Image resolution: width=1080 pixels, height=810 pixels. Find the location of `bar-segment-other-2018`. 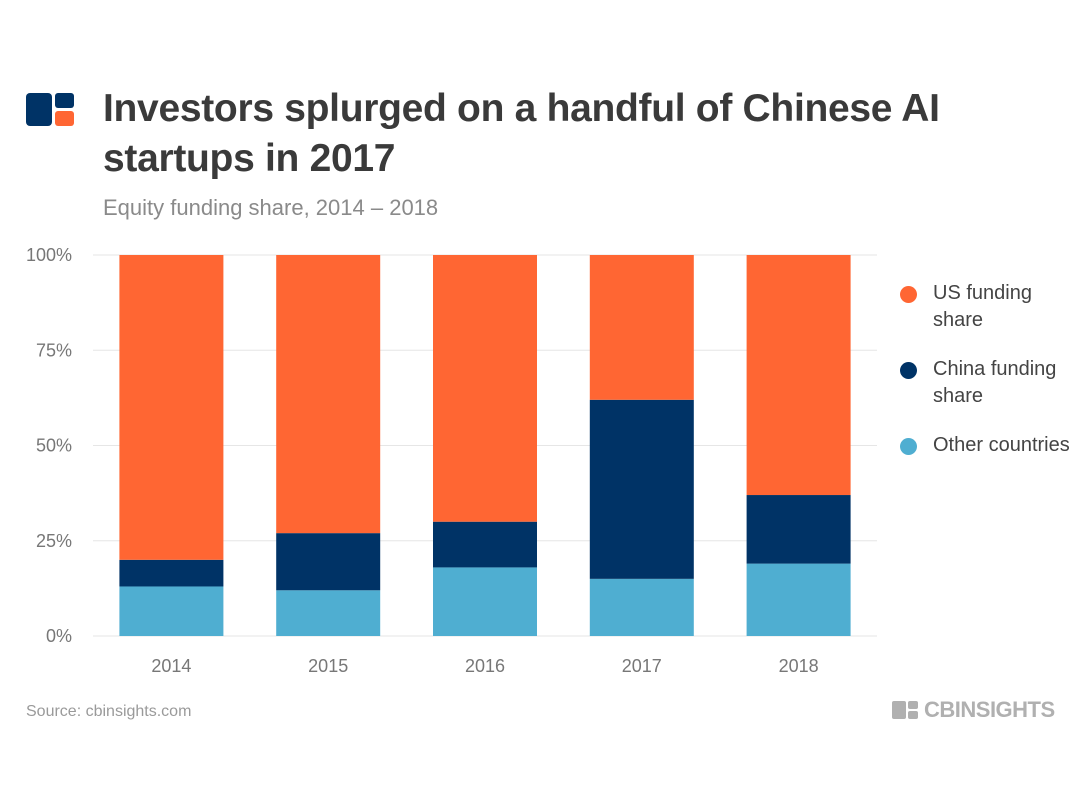

bar-segment-other-2018 is located at coordinates (798, 599).